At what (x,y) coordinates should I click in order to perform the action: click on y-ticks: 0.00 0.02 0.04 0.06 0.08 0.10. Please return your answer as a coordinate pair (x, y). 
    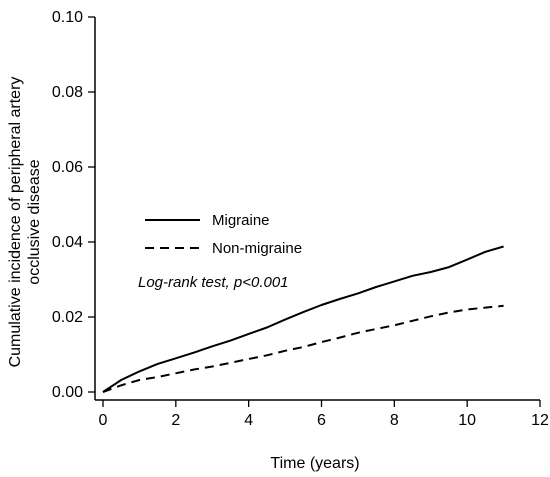
    Looking at the image, I should click on (73, 205).